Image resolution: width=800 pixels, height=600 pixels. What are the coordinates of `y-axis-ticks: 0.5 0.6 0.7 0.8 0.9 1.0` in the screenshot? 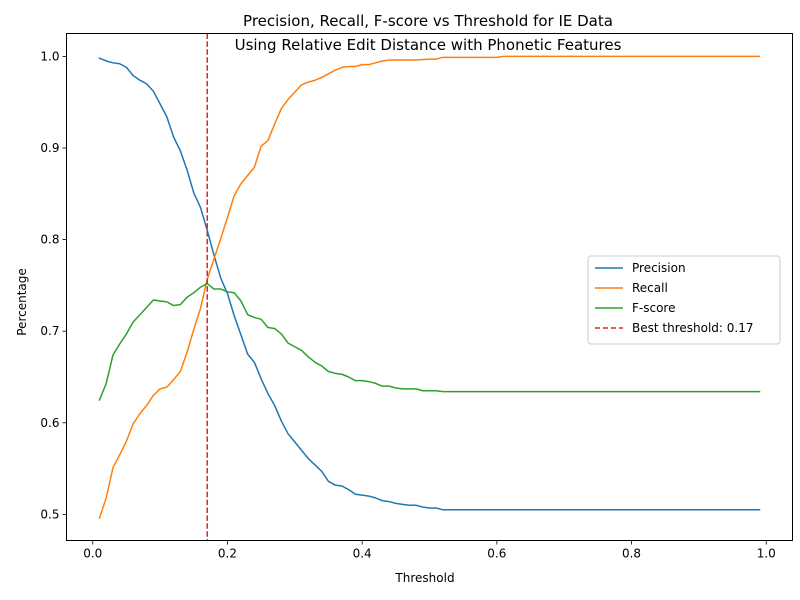 It's located at (53, 285).